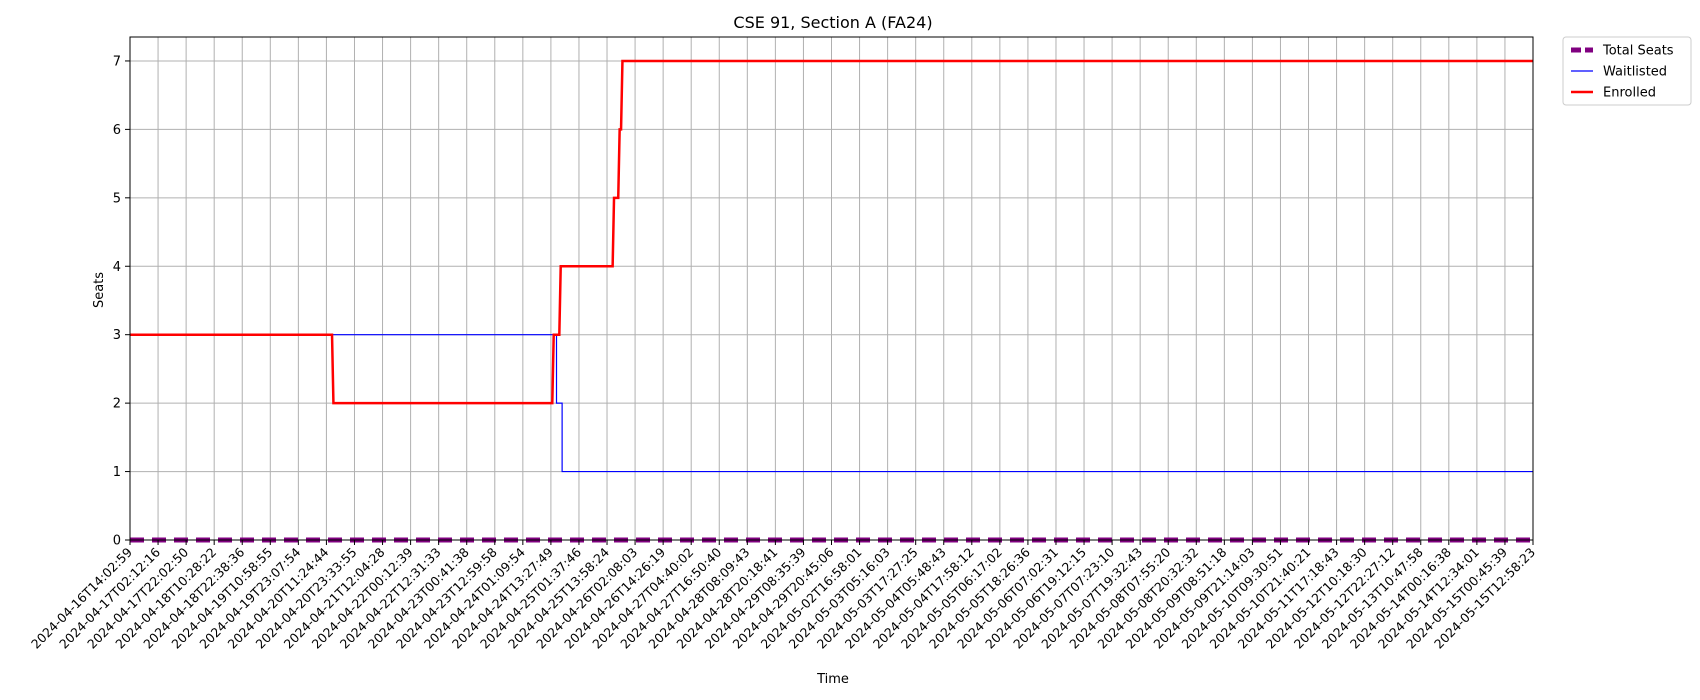 The image size is (1700, 700). I want to click on y-axis-label: Seats, so click(99, 290).